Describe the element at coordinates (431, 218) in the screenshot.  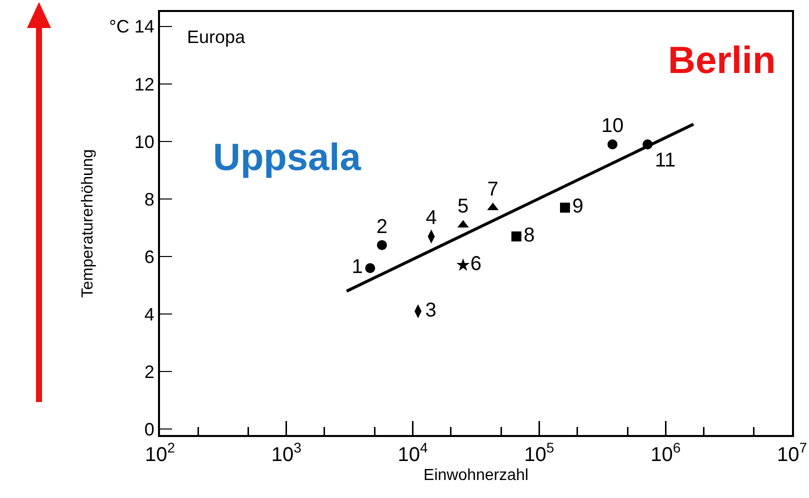
I see `series-label: 4` at that location.